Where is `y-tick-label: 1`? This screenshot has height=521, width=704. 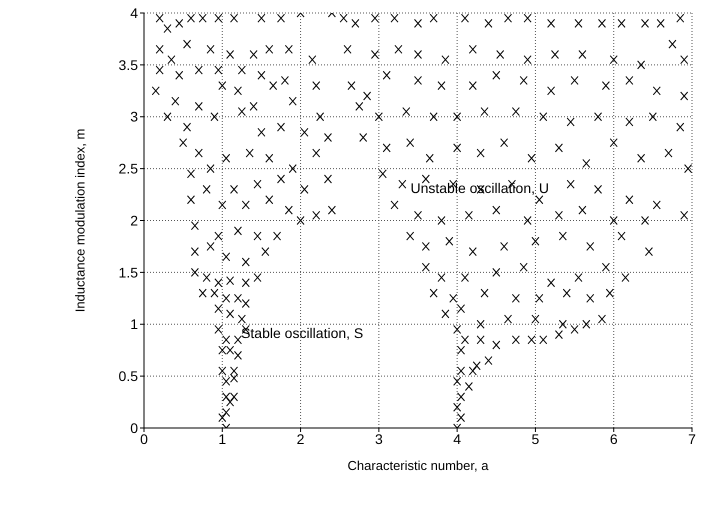 y-tick-label: 1 is located at coordinates (134, 324).